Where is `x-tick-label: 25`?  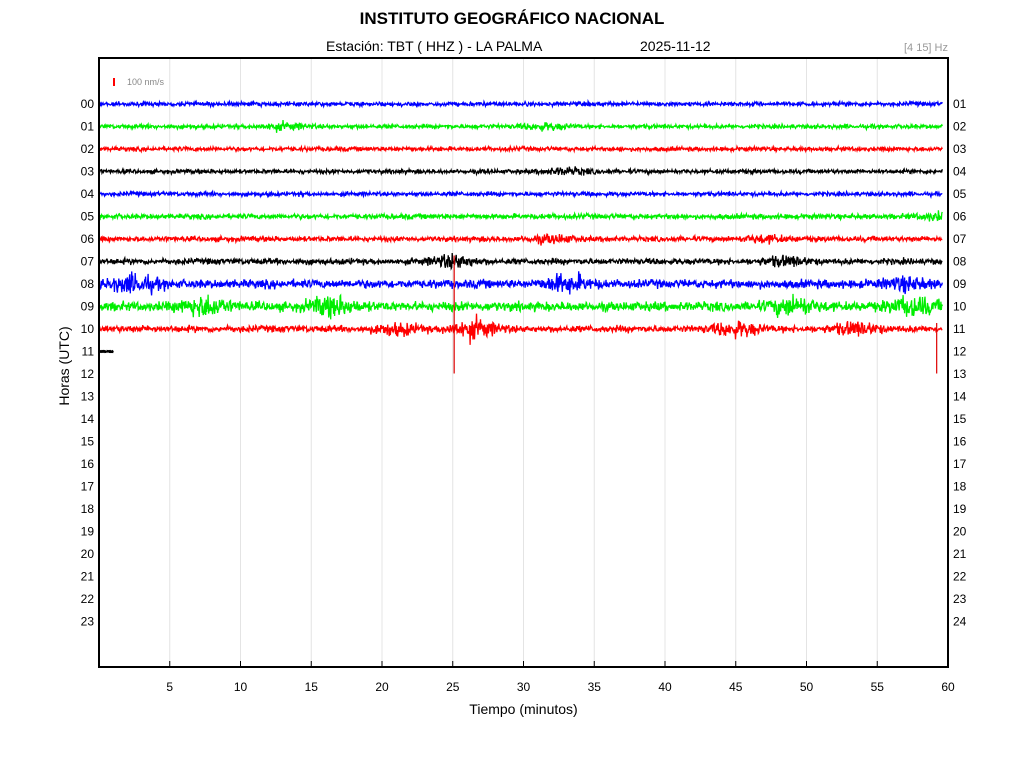 x-tick-label: 25 is located at coordinates (453, 687).